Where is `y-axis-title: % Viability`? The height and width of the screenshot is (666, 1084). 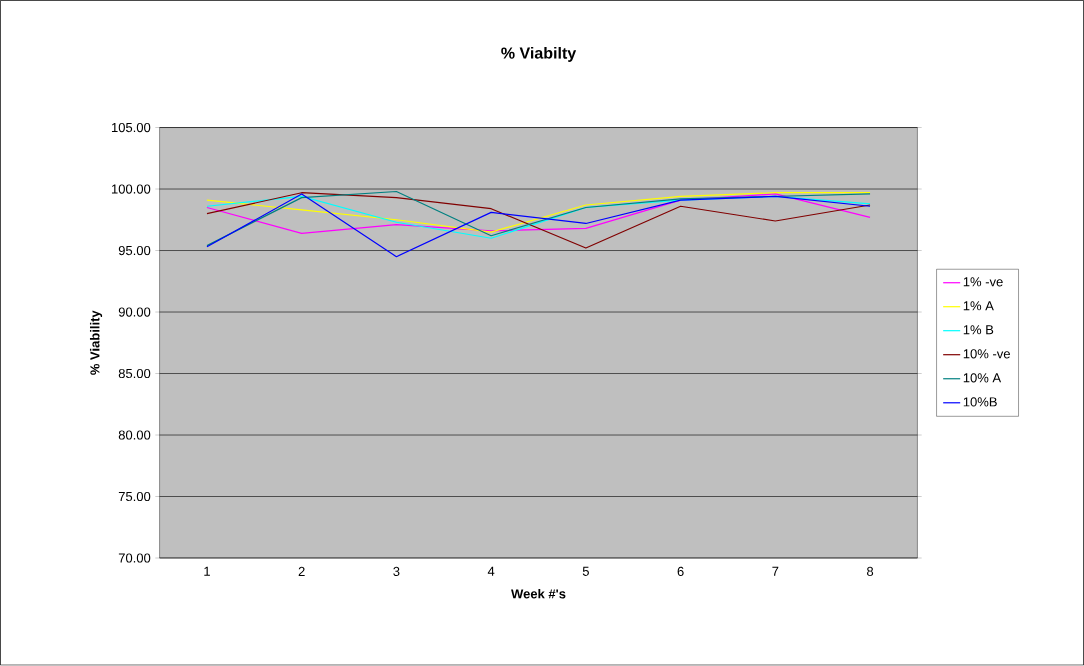 y-axis-title: % Viability is located at coordinates (96, 343).